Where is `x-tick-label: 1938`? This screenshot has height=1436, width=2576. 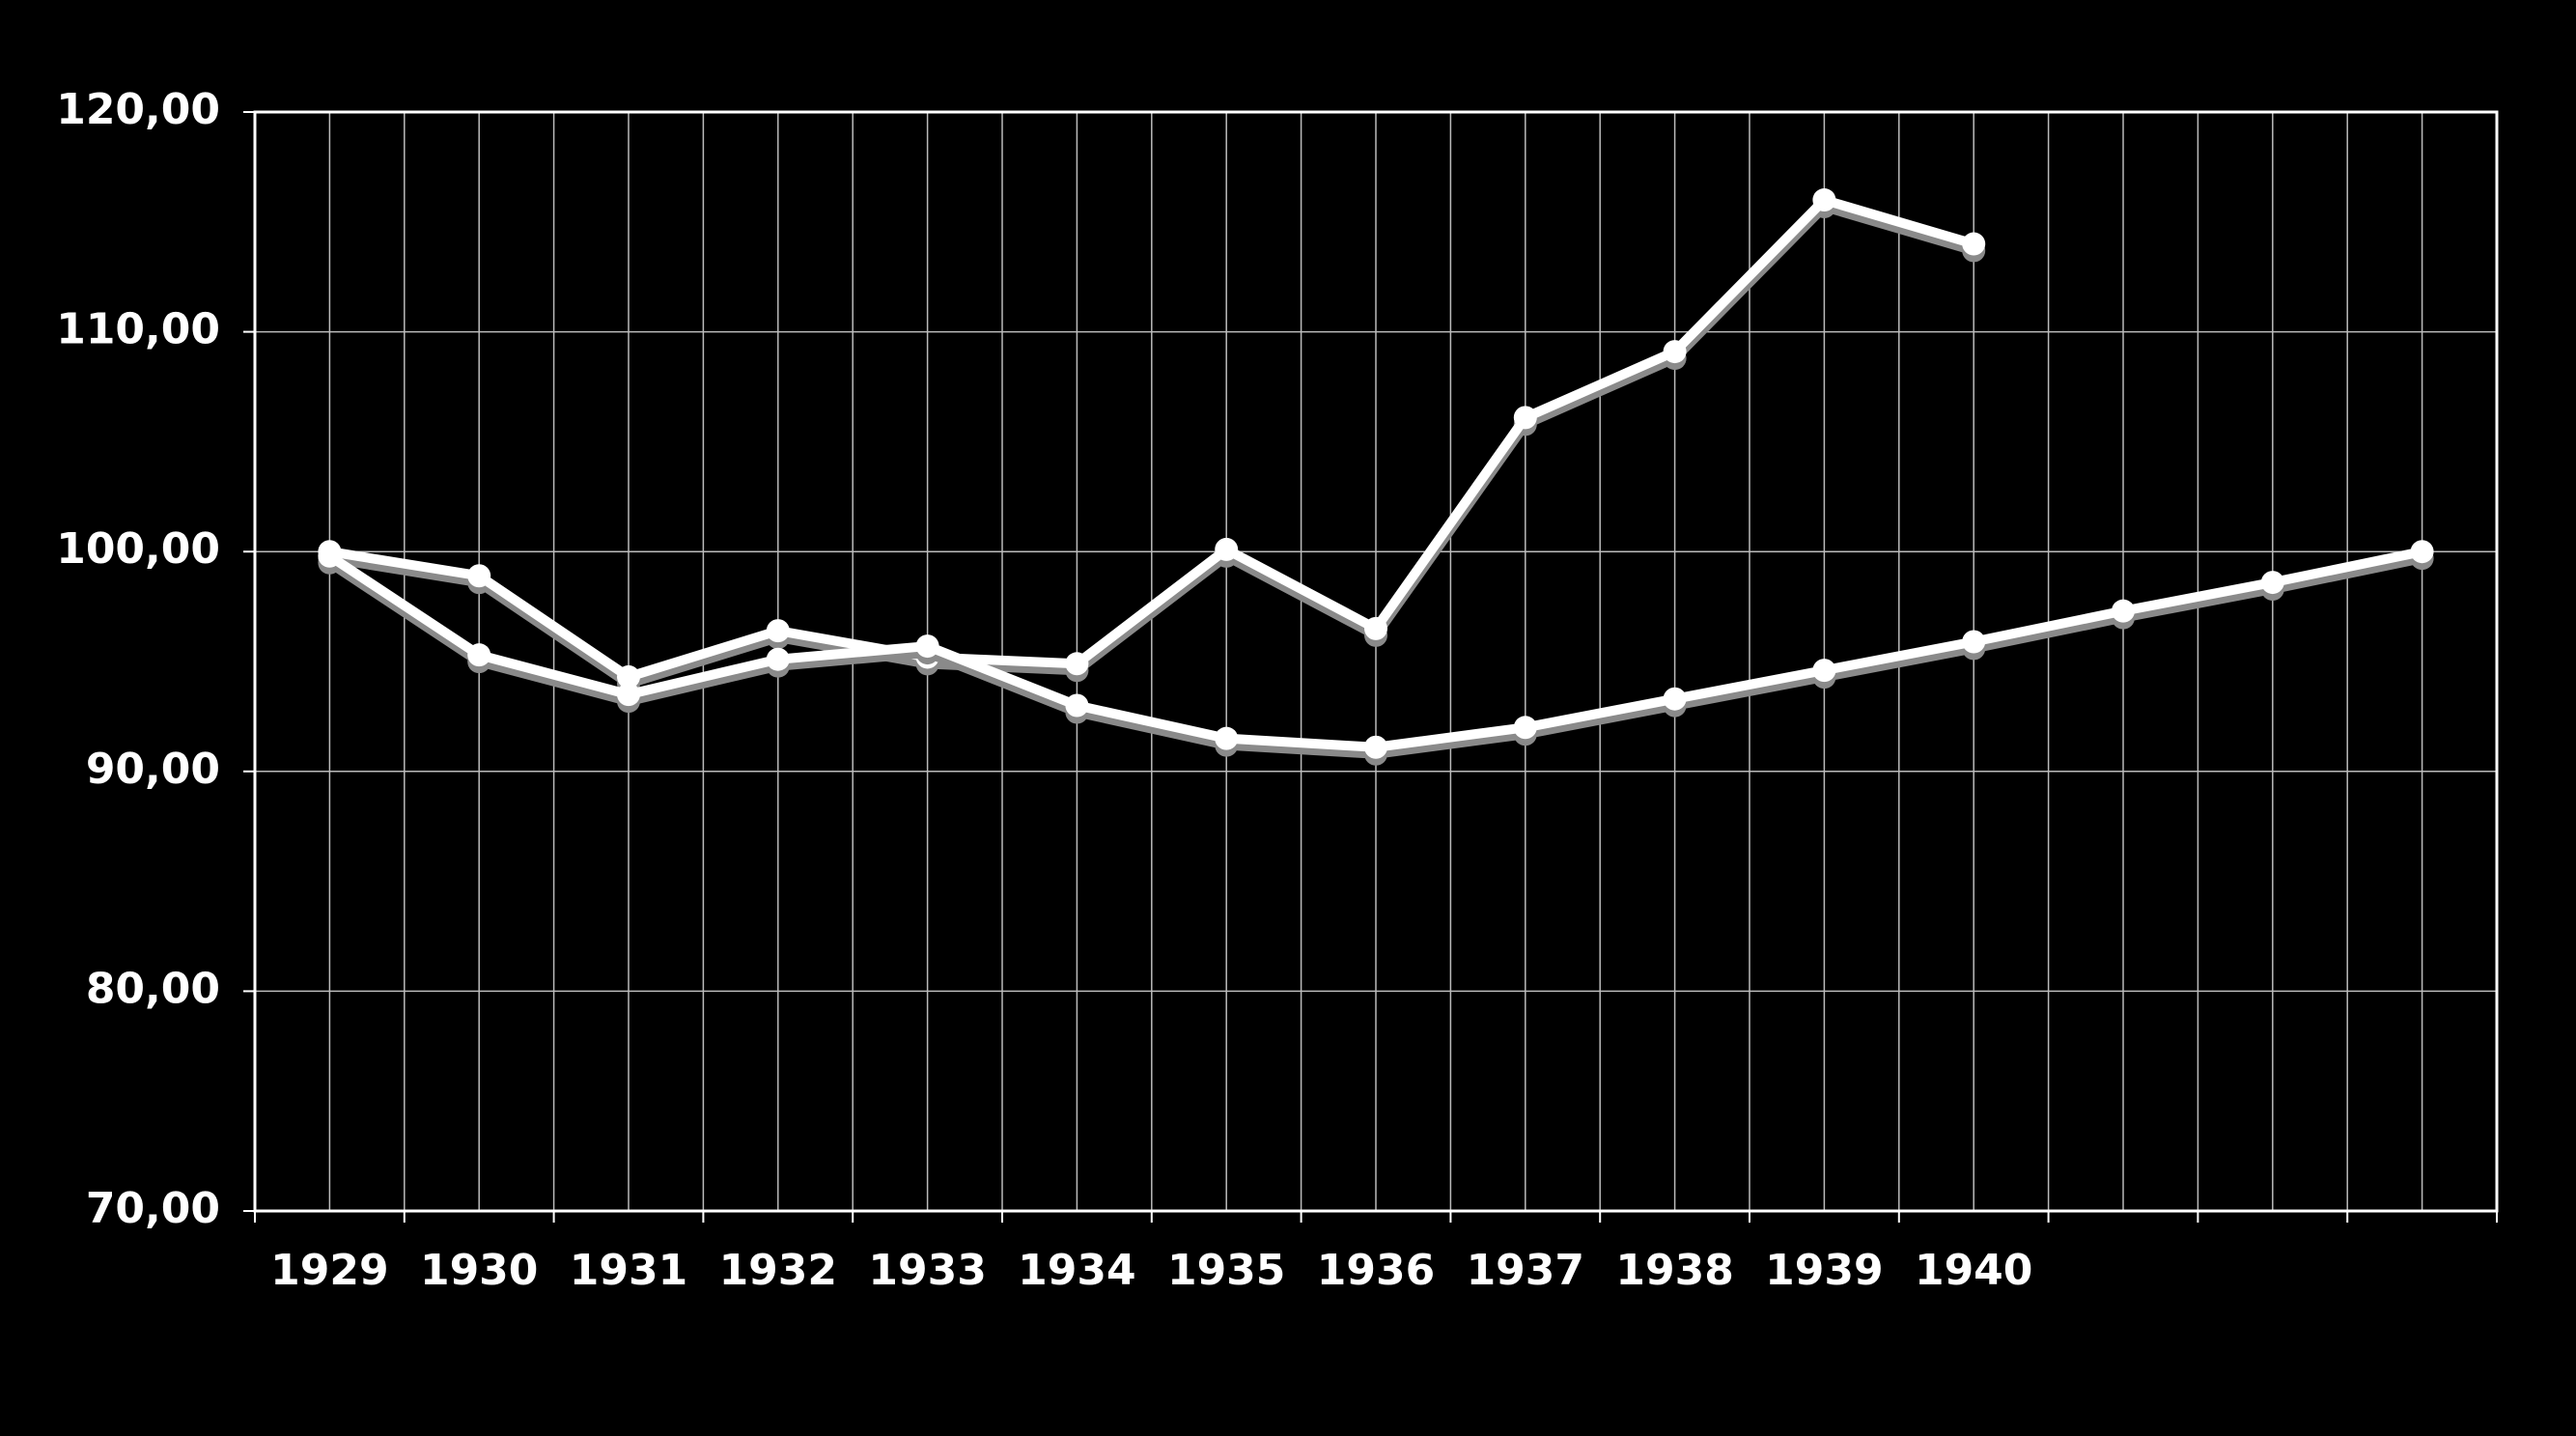 x-tick-label: 1938 is located at coordinates (1674, 1270).